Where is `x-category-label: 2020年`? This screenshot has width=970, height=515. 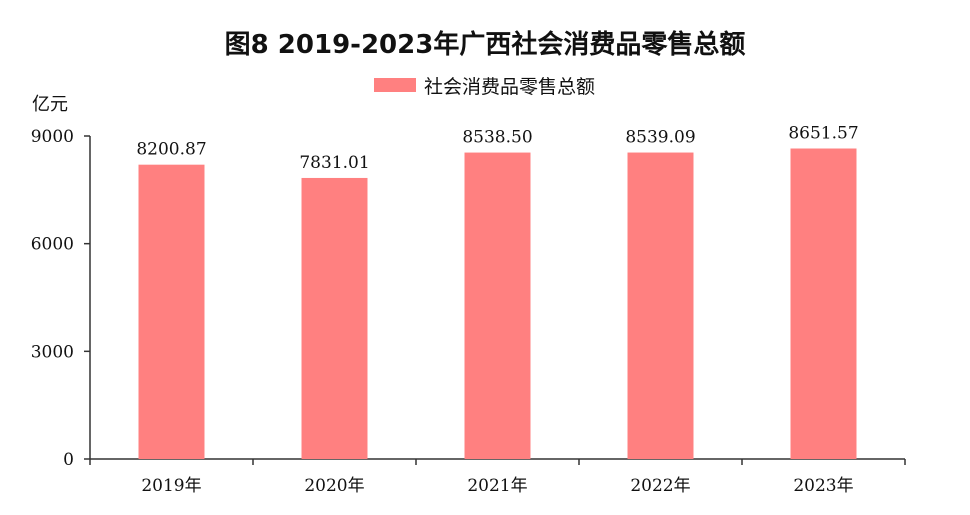
x-category-label: 2020年 is located at coordinates (334, 486).